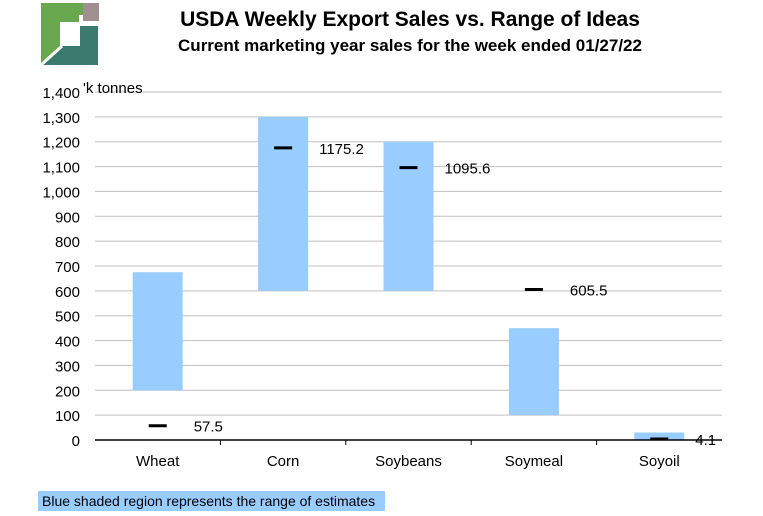 The image size is (763, 516). What do you see at coordinates (283, 461) in the screenshot?
I see `x-tick-label: Corn` at bounding box center [283, 461].